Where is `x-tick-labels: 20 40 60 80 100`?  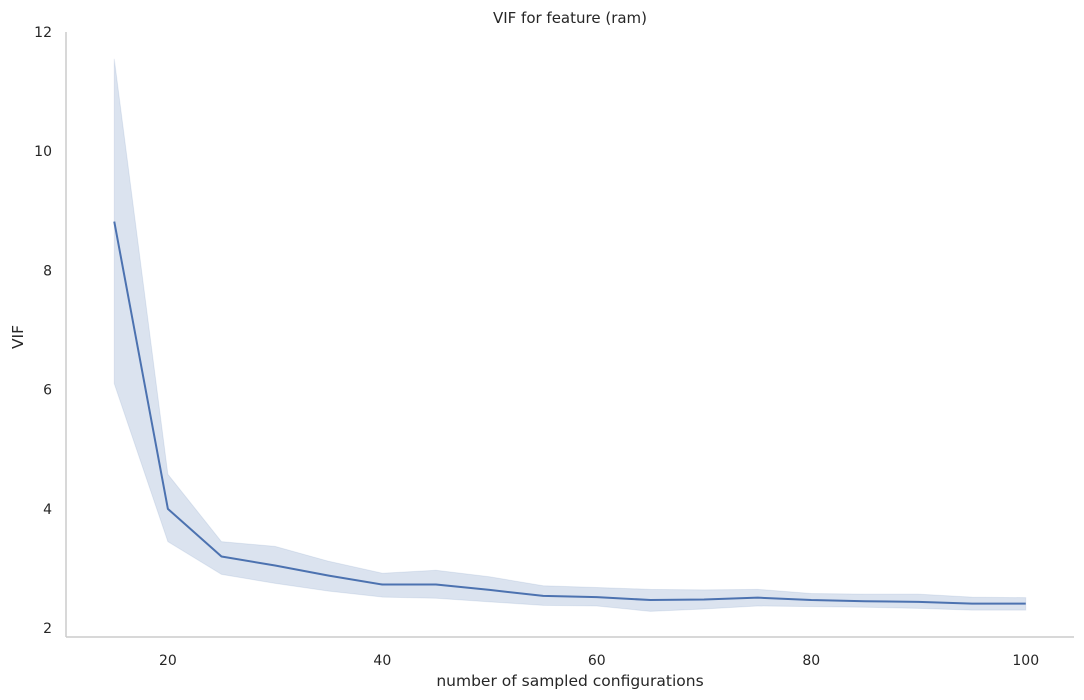 x-tick-labels: 20 40 60 80 100 is located at coordinates (599, 661).